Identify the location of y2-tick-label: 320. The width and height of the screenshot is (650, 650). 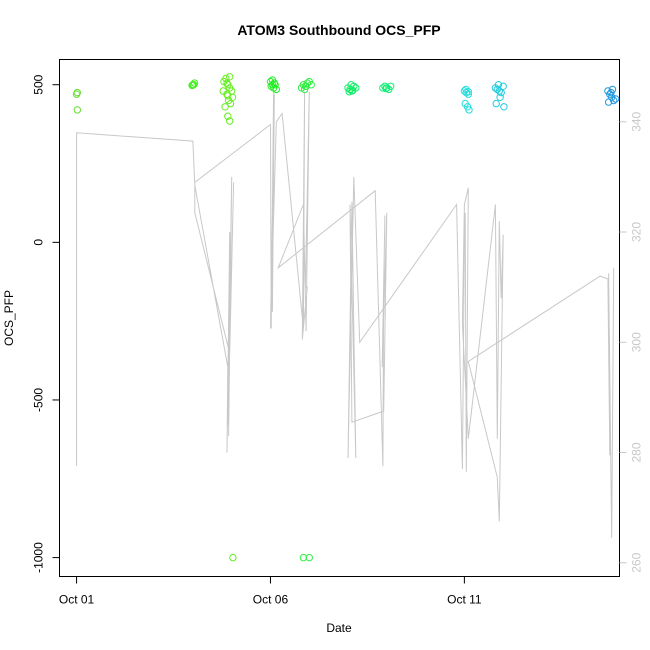
(637, 232).